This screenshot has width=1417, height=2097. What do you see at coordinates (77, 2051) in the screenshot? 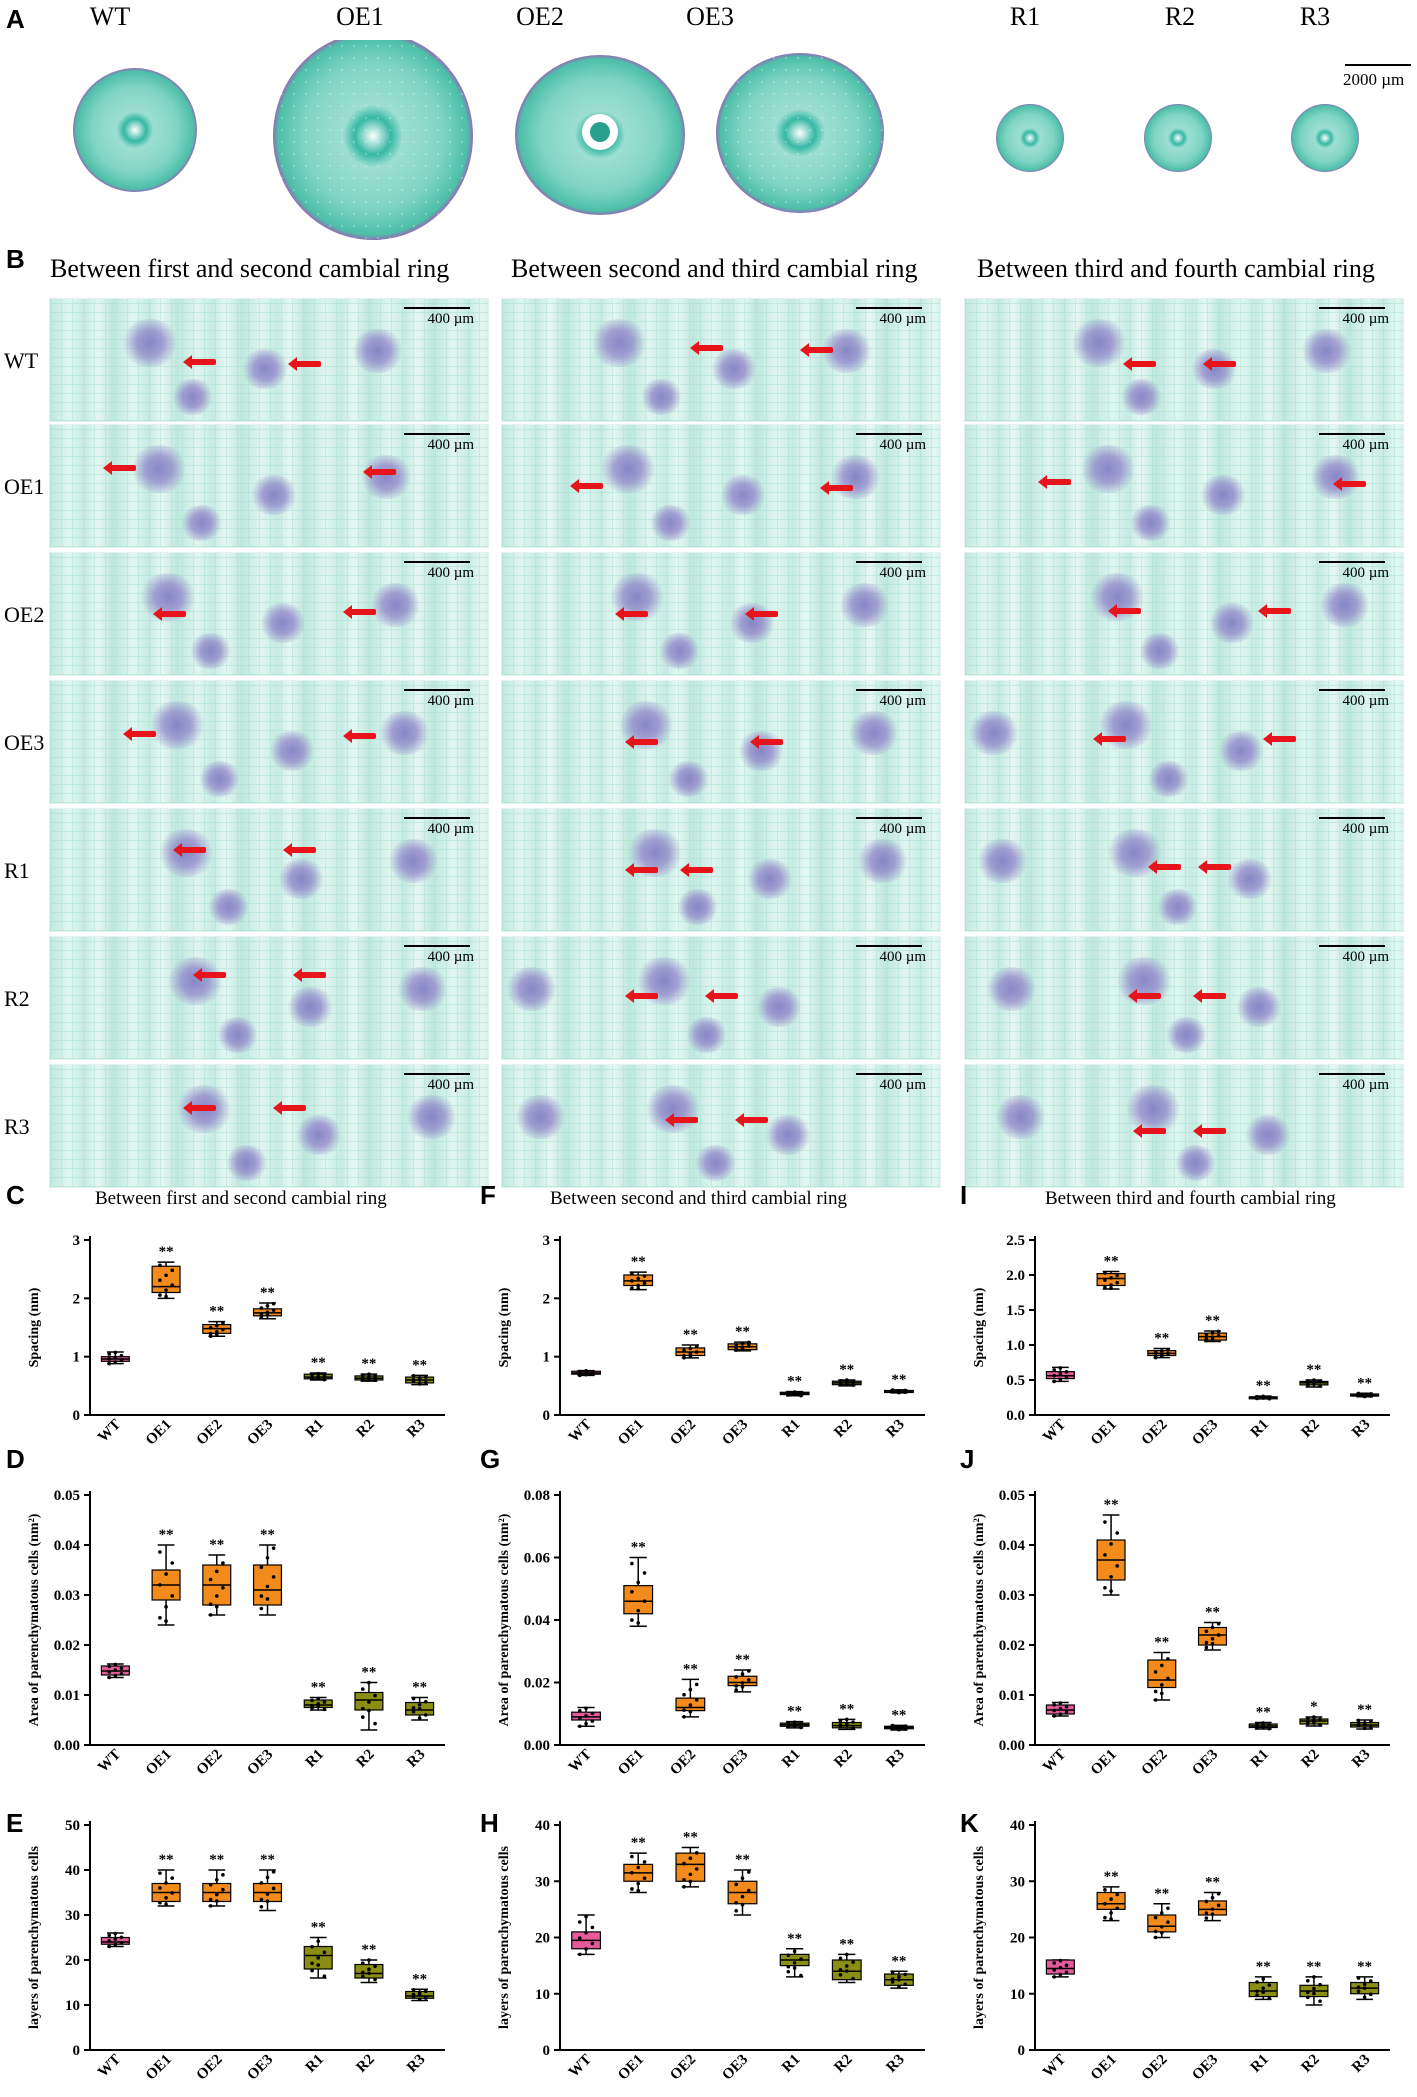
I see `y-tick-label: 0` at bounding box center [77, 2051].